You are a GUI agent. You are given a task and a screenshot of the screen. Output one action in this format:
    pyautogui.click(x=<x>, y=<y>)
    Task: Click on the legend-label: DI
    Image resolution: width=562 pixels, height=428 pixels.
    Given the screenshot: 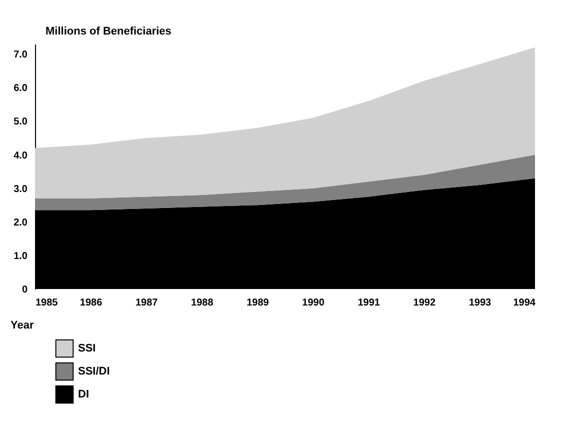 What is the action you would take?
    pyautogui.click(x=83, y=394)
    